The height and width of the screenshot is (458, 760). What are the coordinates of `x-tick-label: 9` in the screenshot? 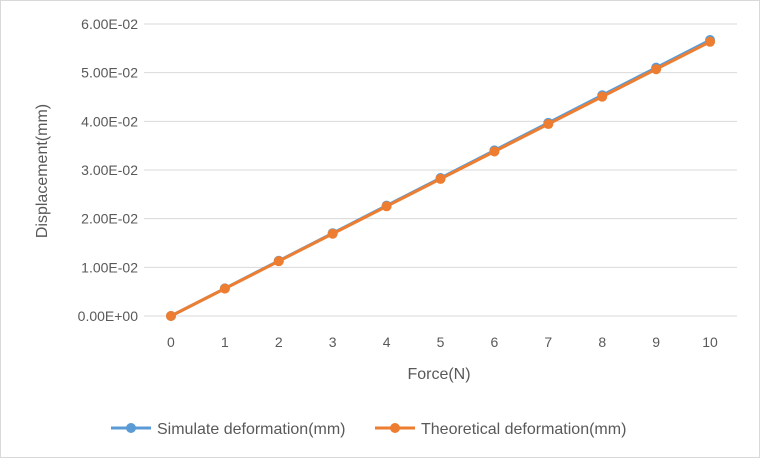 It's located at (656, 342).